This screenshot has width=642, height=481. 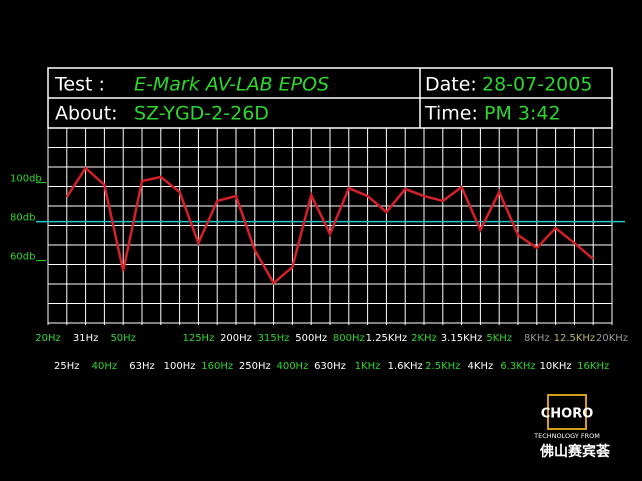 What do you see at coordinates (142, 366) in the screenshot?
I see `x-tick-label: 63Hz` at bounding box center [142, 366].